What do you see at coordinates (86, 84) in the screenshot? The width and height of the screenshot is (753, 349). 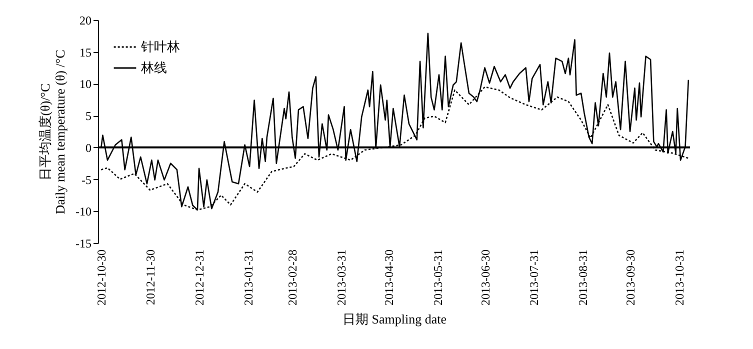 I see `y-tick-label: 10` at bounding box center [86, 84].